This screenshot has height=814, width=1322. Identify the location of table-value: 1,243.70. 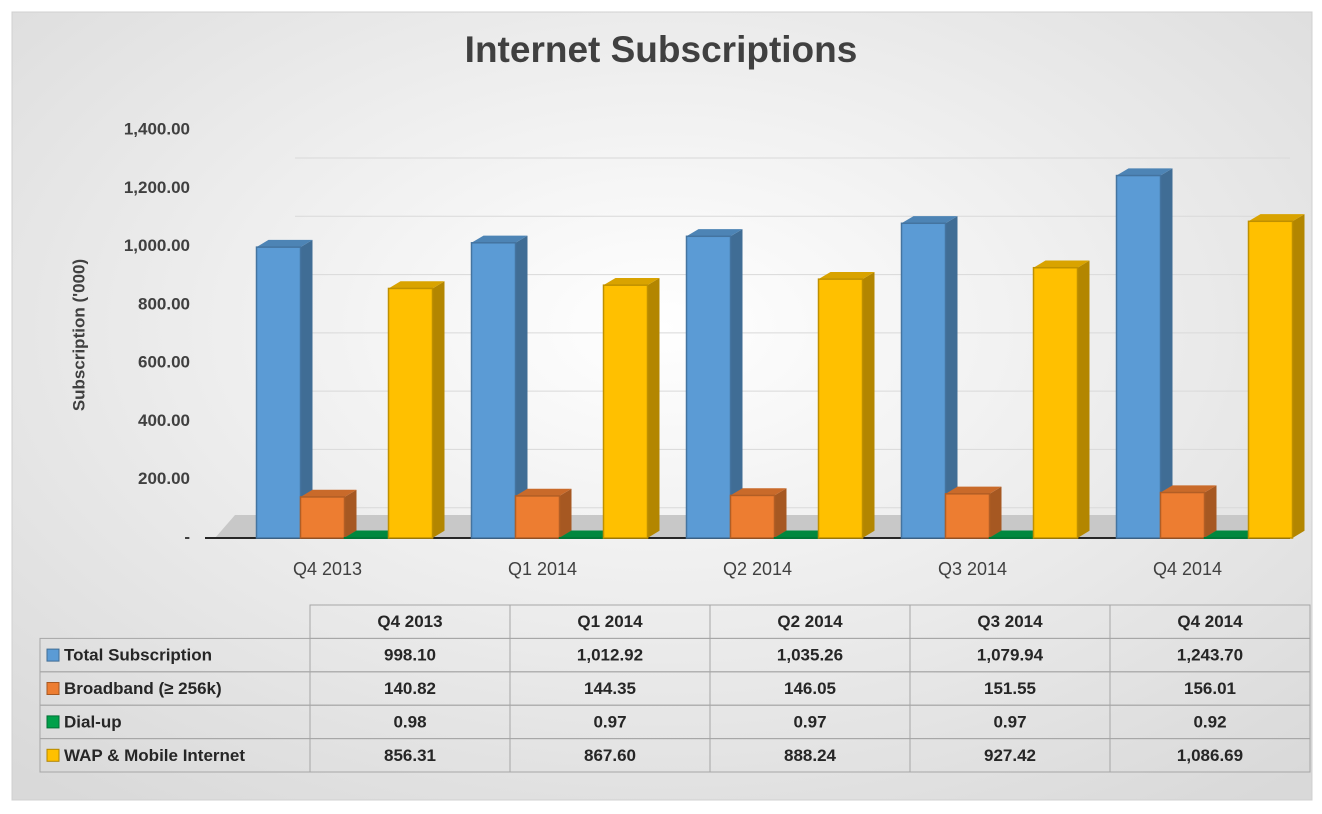
(1210, 655).